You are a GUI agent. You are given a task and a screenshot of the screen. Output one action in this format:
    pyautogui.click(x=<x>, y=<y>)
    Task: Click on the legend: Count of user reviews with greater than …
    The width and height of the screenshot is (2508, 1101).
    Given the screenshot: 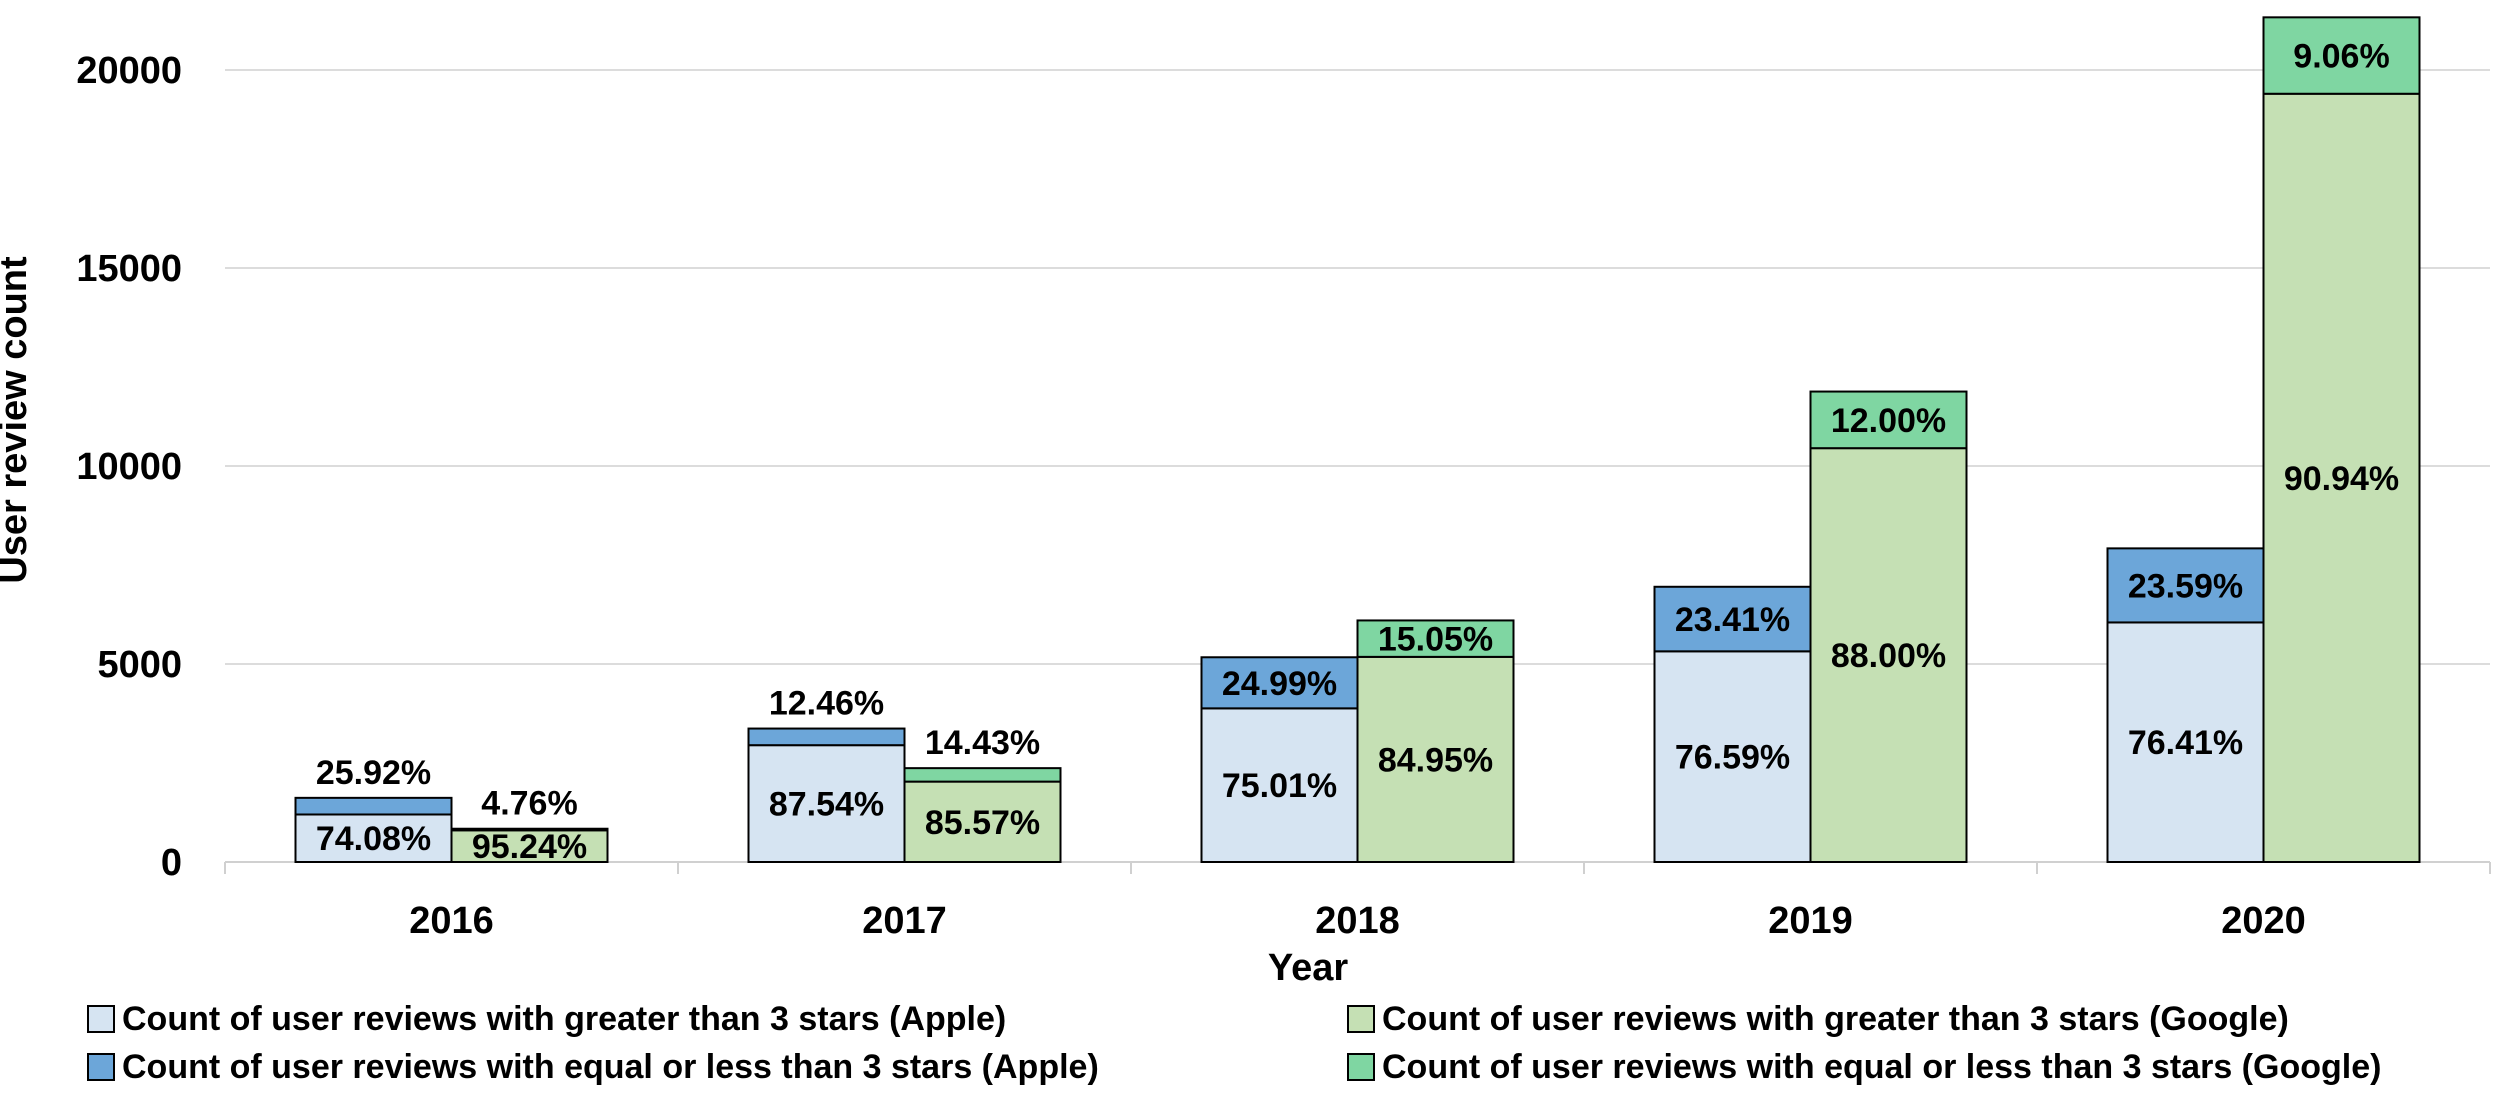 What is the action you would take?
    pyautogui.click(x=1234, y=1043)
    